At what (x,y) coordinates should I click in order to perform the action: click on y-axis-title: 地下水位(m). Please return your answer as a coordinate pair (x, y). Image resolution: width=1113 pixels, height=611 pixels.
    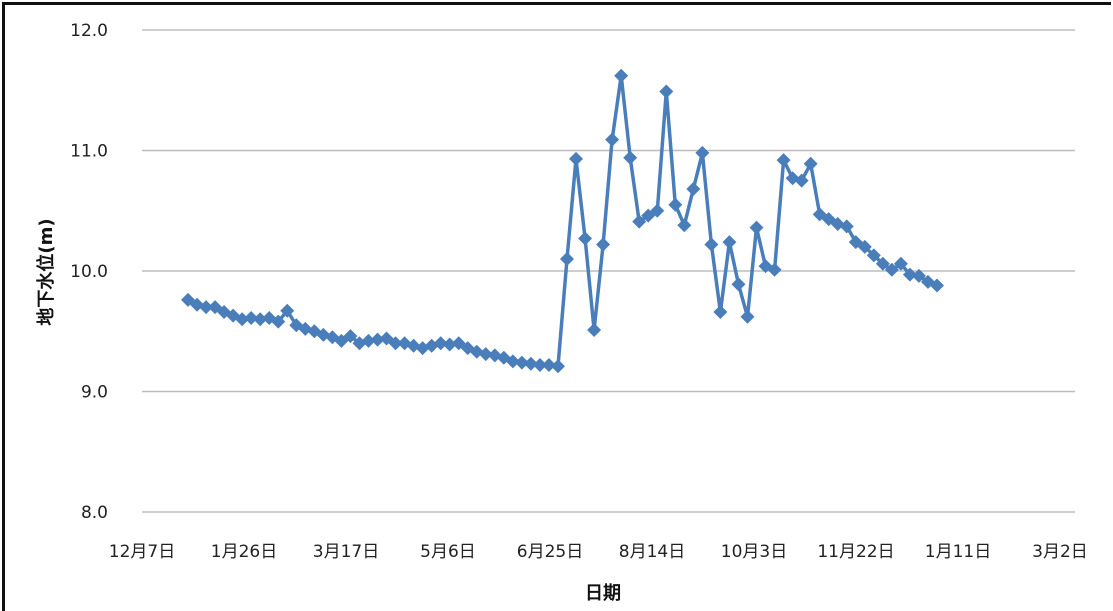
    Looking at the image, I should click on (46, 271).